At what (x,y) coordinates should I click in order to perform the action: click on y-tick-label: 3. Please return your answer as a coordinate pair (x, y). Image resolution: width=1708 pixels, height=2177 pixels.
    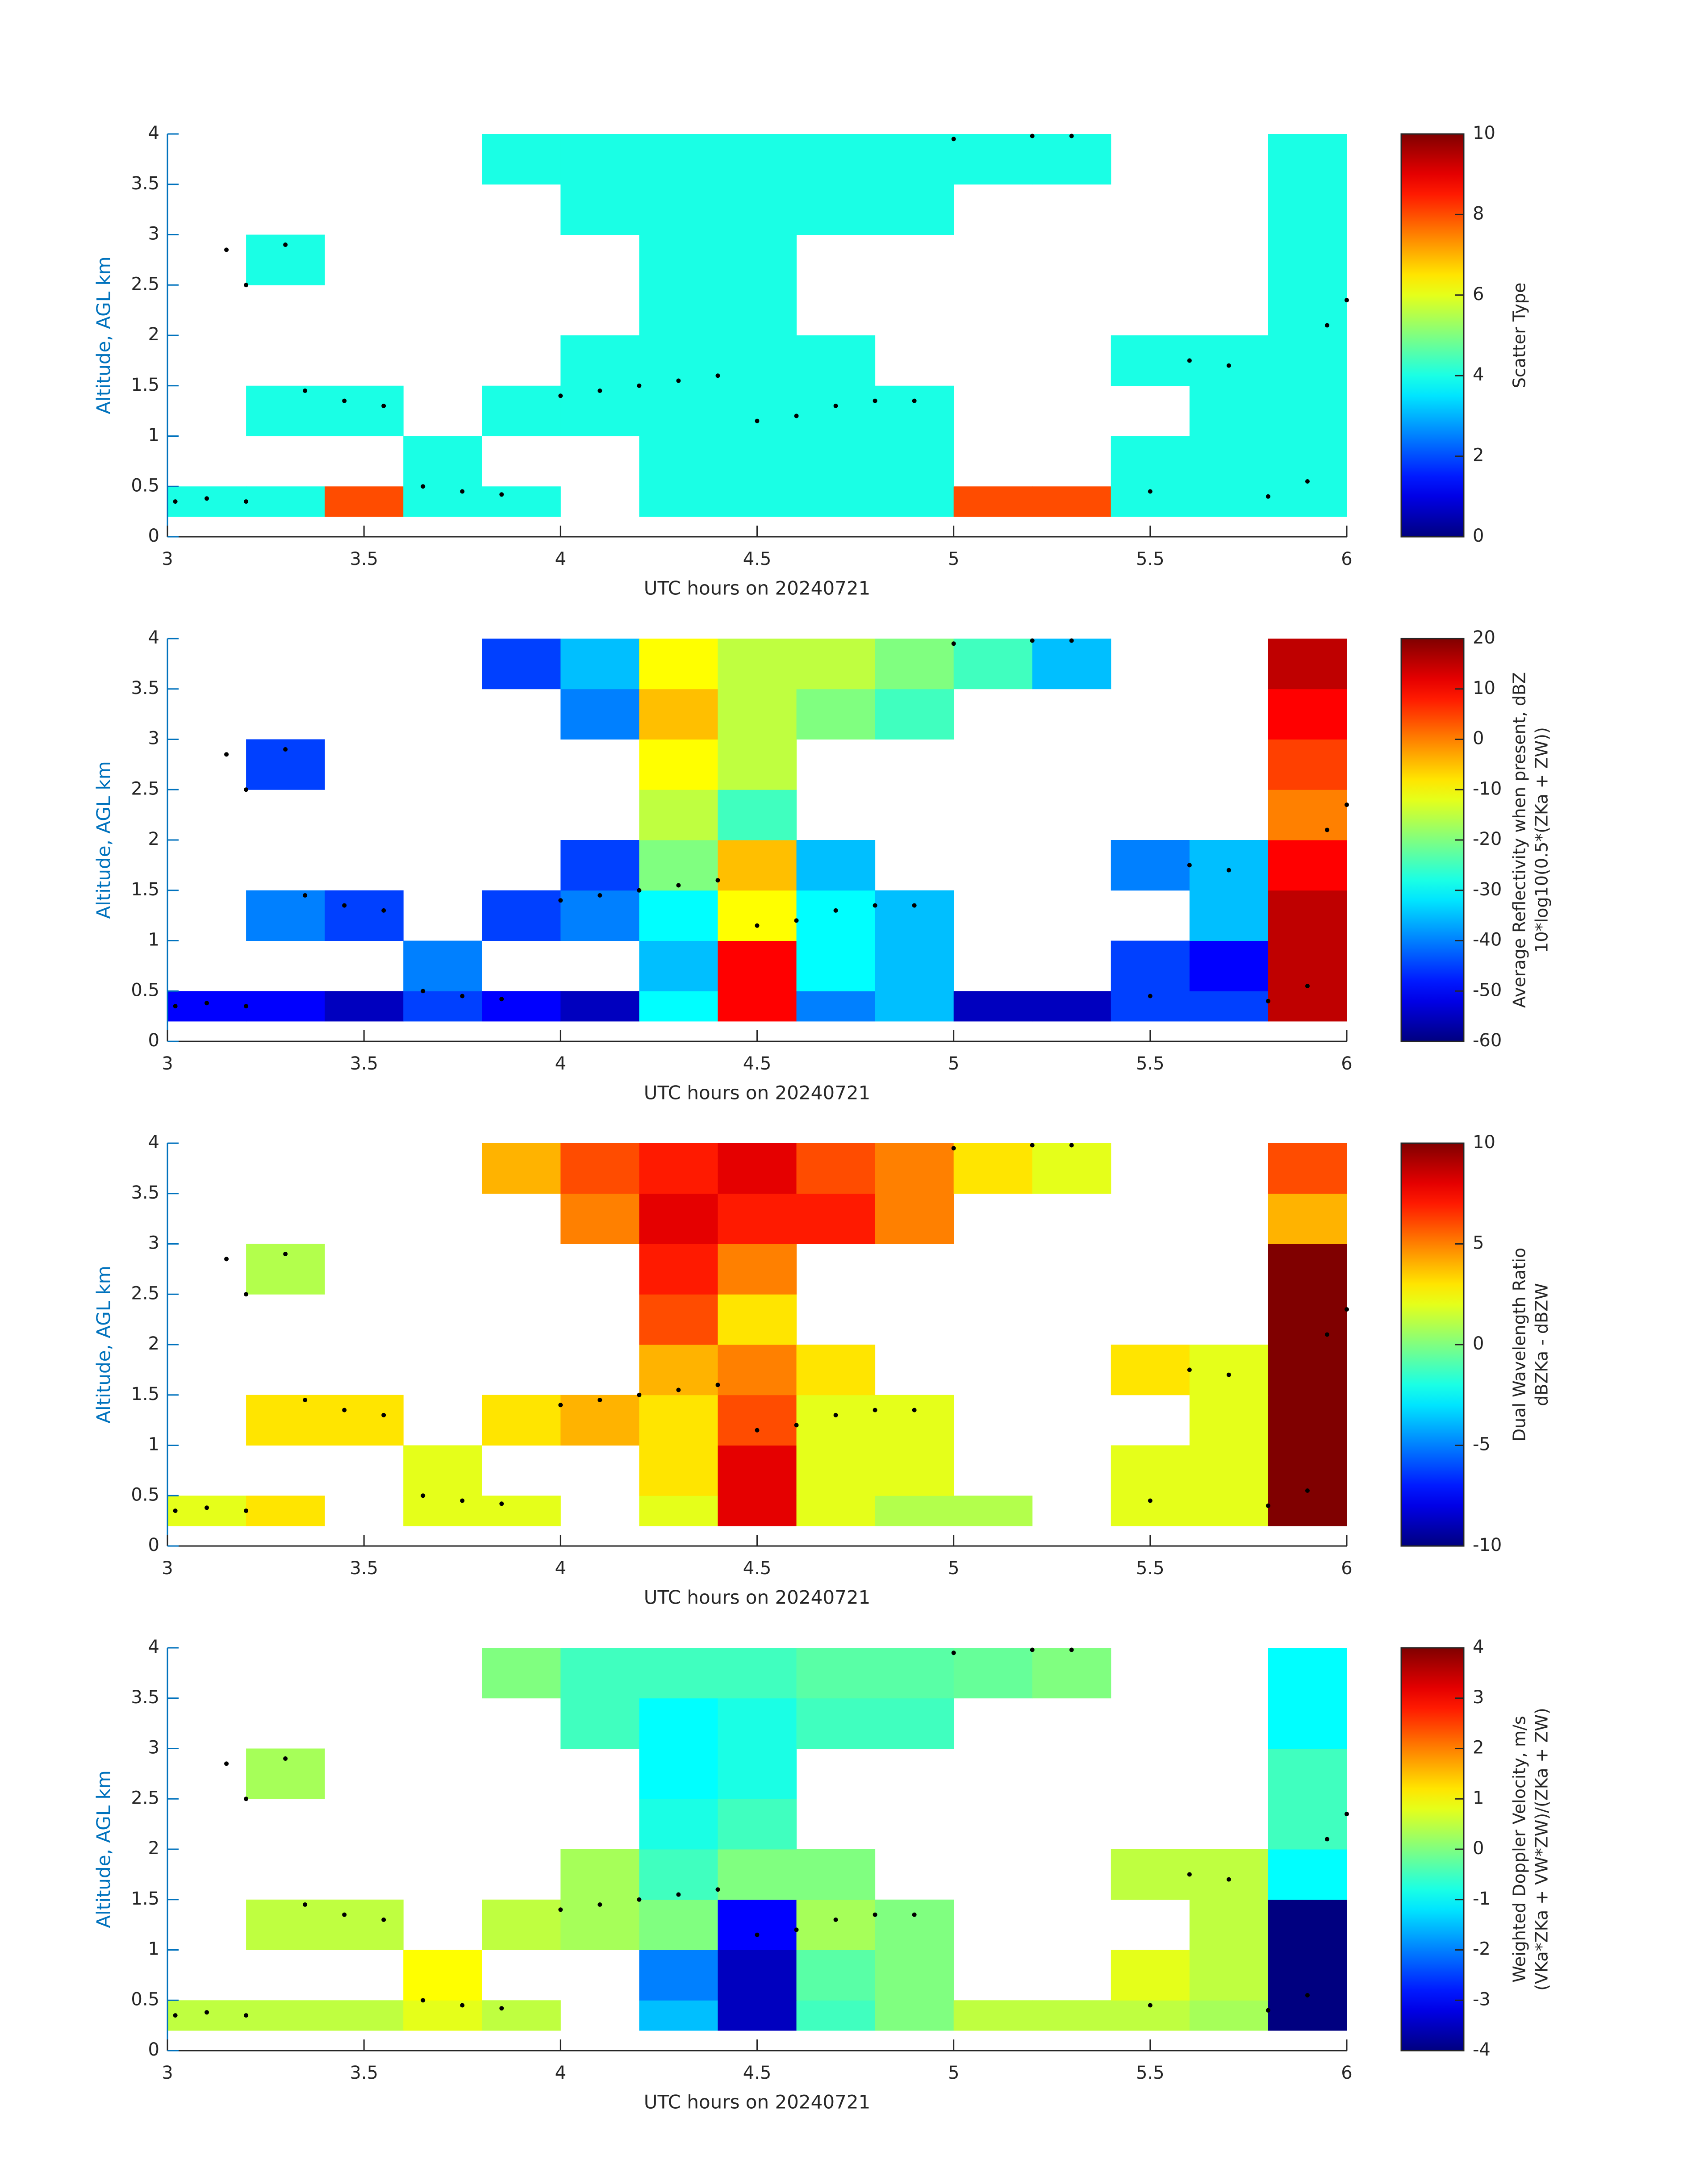
    Looking at the image, I should click on (153, 234).